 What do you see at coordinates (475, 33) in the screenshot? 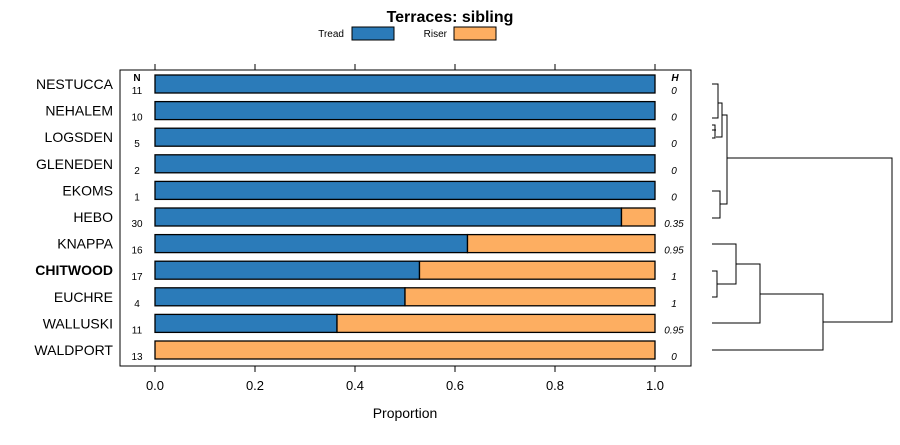
I see `legend-swatch-riser` at bounding box center [475, 33].